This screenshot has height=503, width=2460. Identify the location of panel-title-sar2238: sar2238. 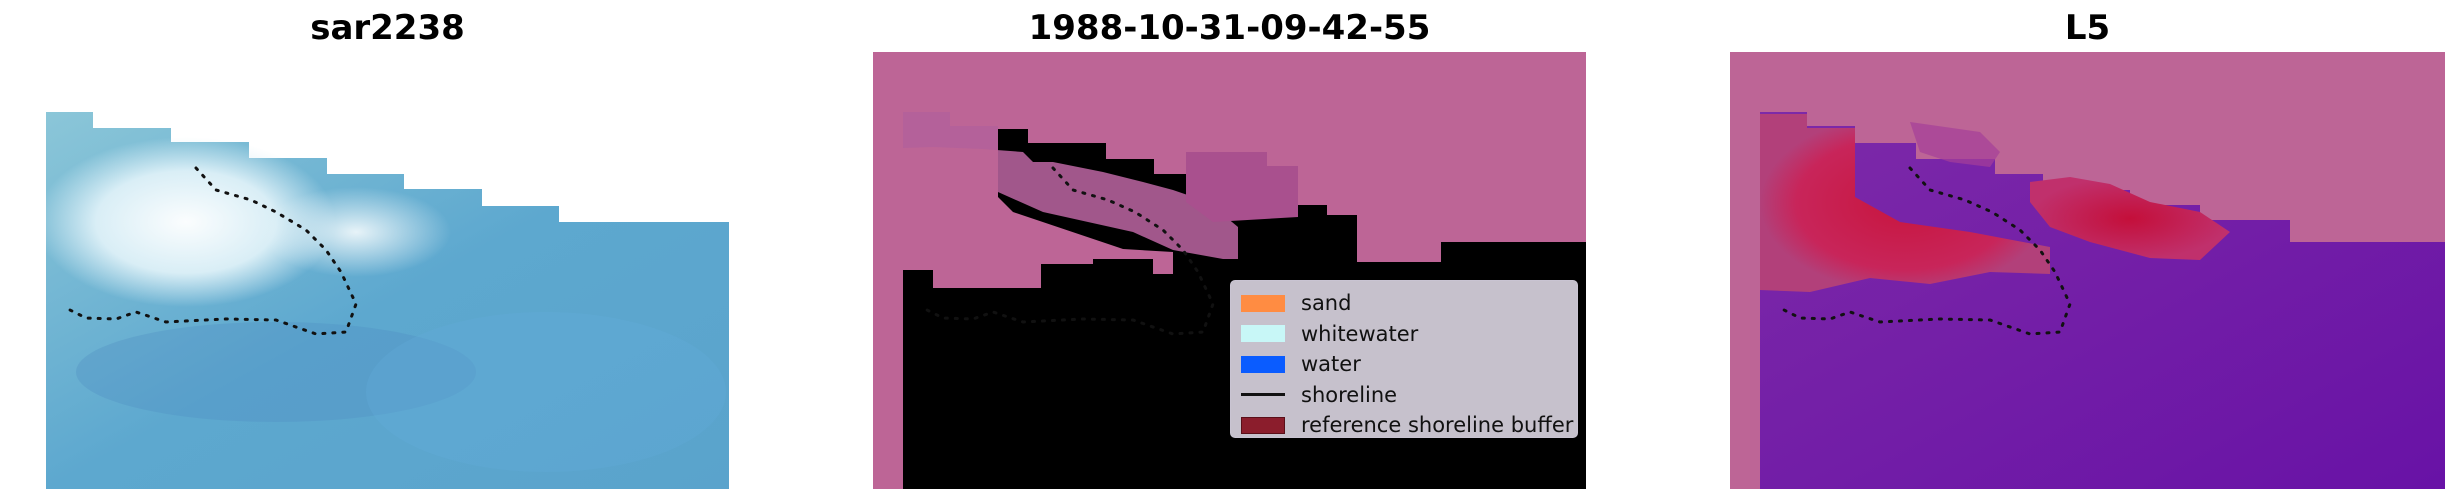
(387, 28).